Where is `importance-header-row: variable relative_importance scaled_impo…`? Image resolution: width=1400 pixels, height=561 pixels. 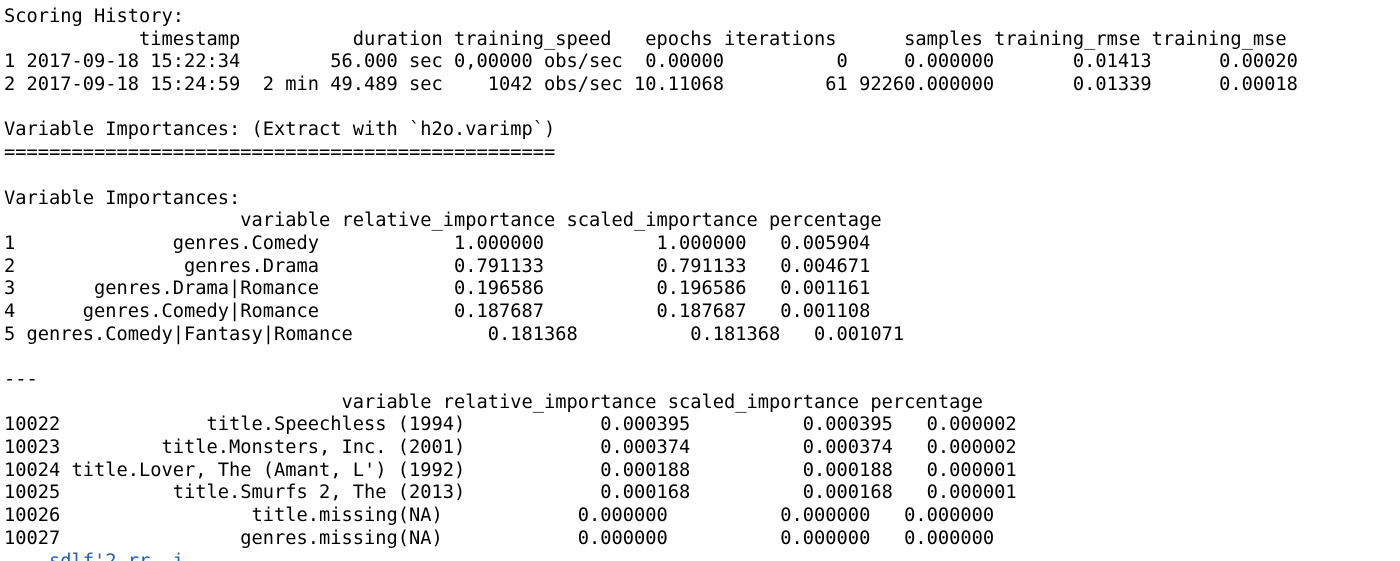 importance-header-row: variable relative_importance scaled_impo… is located at coordinates (443, 221).